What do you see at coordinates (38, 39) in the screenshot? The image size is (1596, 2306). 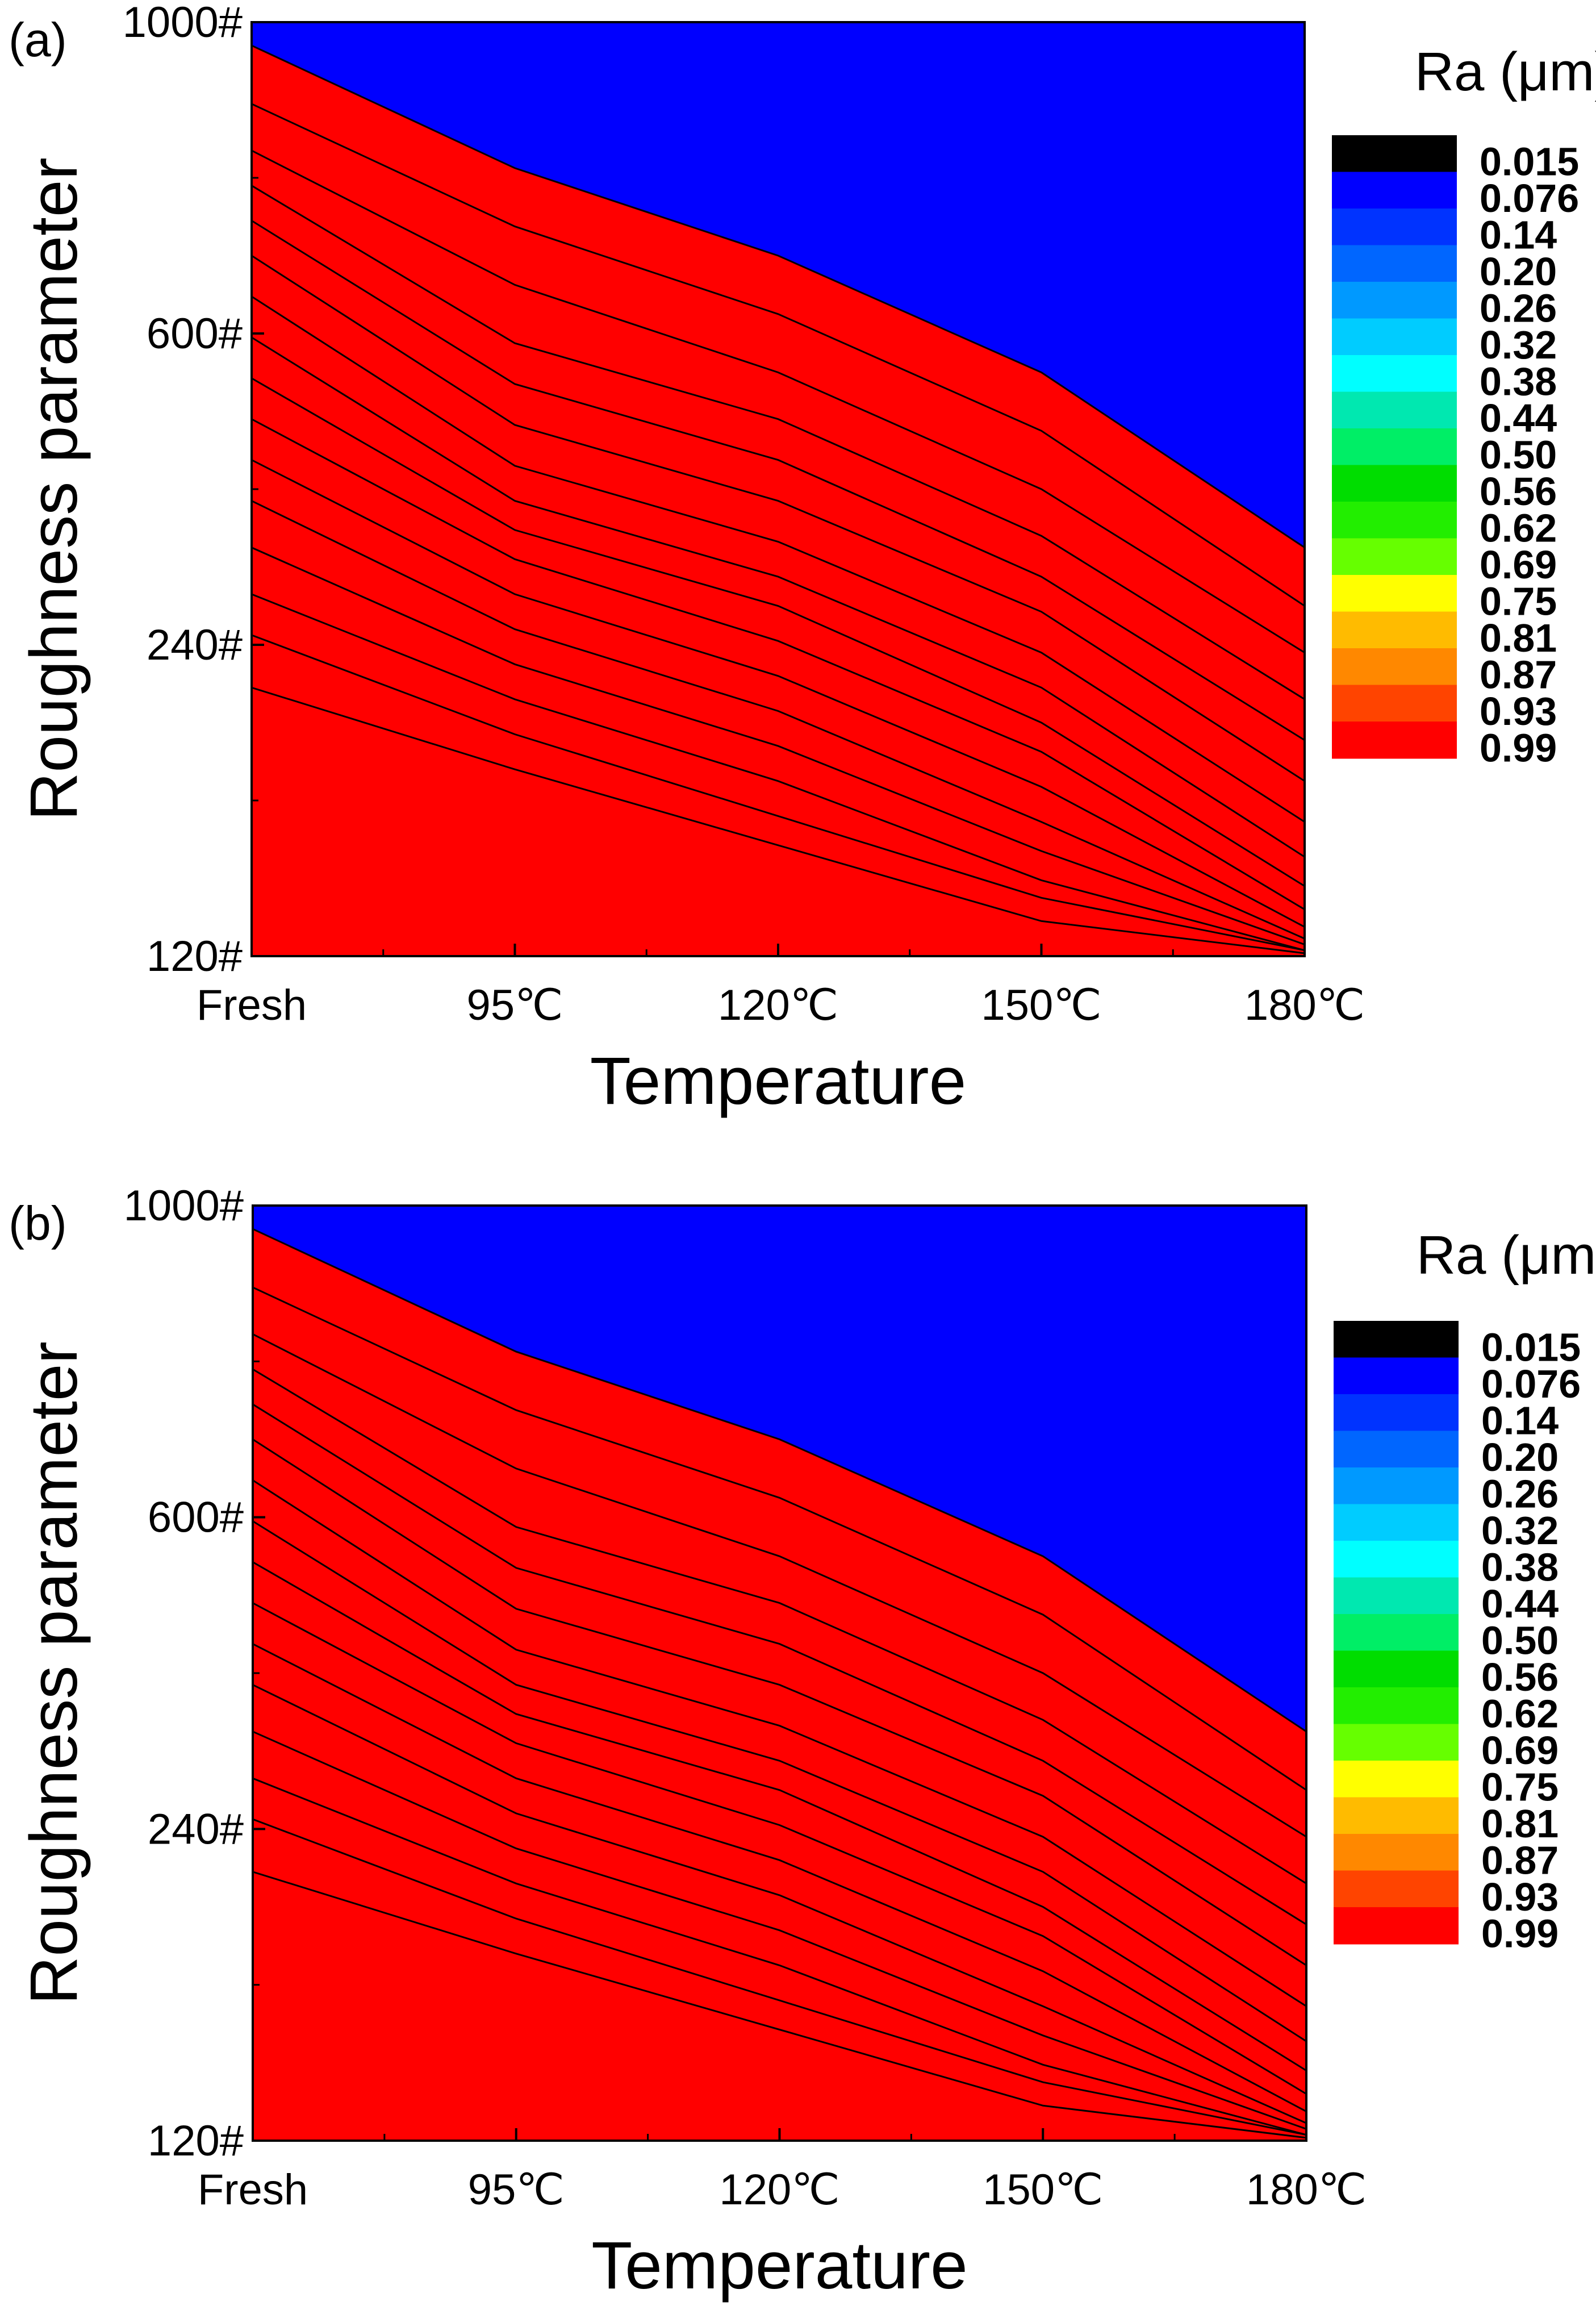 I see `panel-label: (a)` at bounding box center [38, 39].